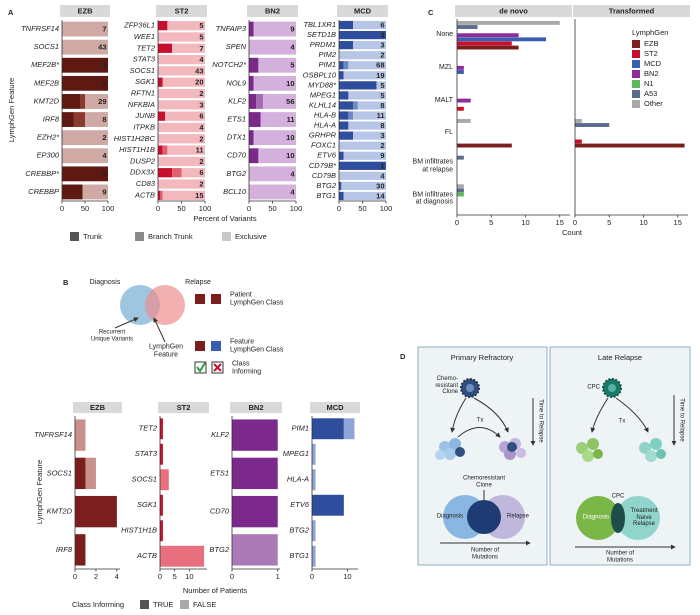  Describe the element at coordinates (572, 232) in the screenshot. I see `x-axis-title: Count` at that location.